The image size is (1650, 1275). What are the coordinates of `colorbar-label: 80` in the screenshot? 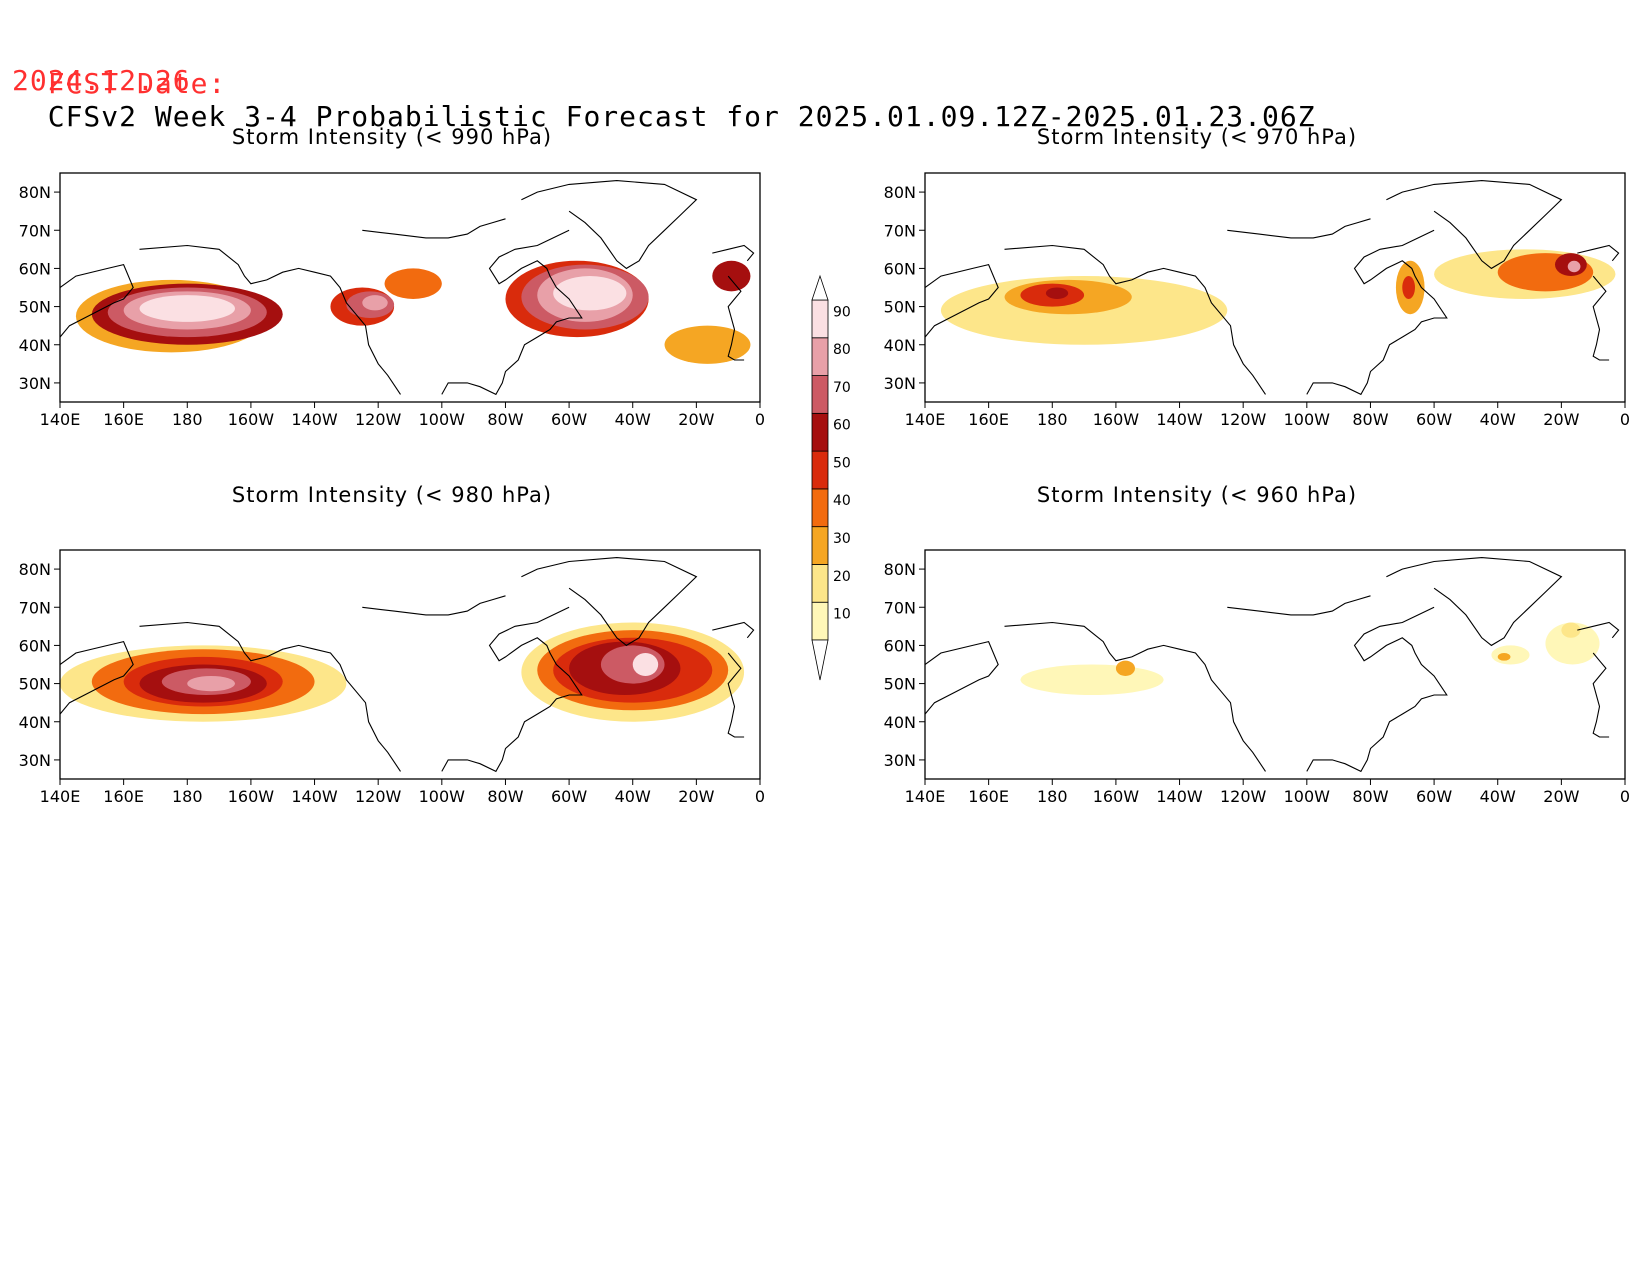 It's located at (842, 350).